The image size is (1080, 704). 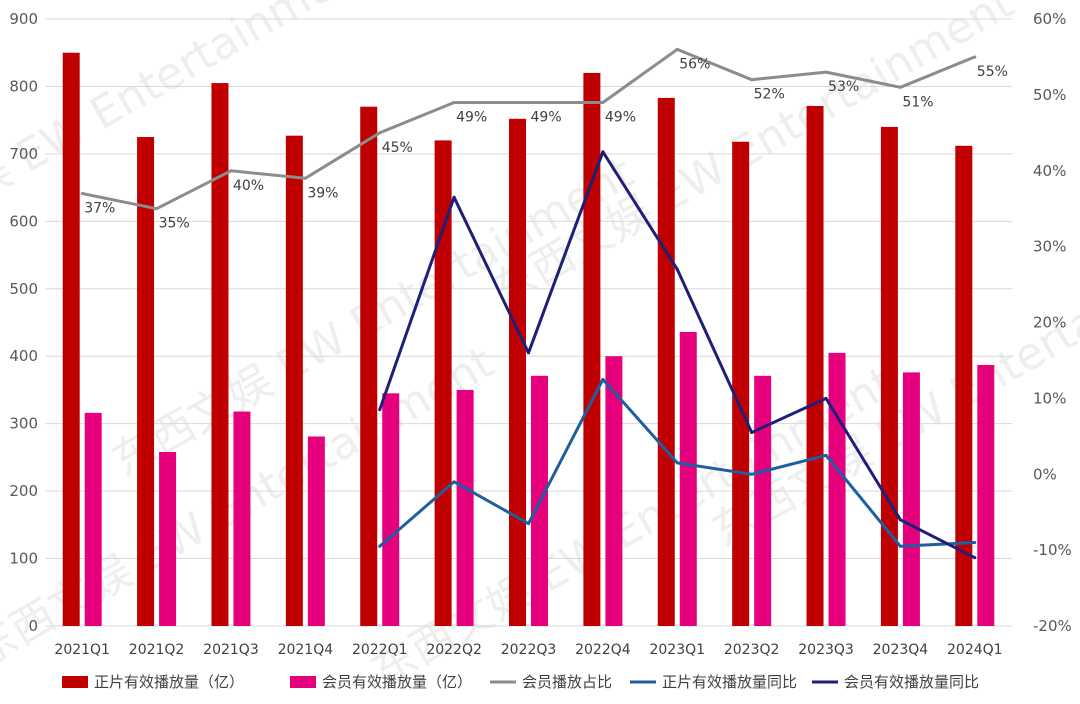 What do you see at coordinates (694, 64) in the screenshot?
I see `data-label: 56%` at bounding box center [694, 64].